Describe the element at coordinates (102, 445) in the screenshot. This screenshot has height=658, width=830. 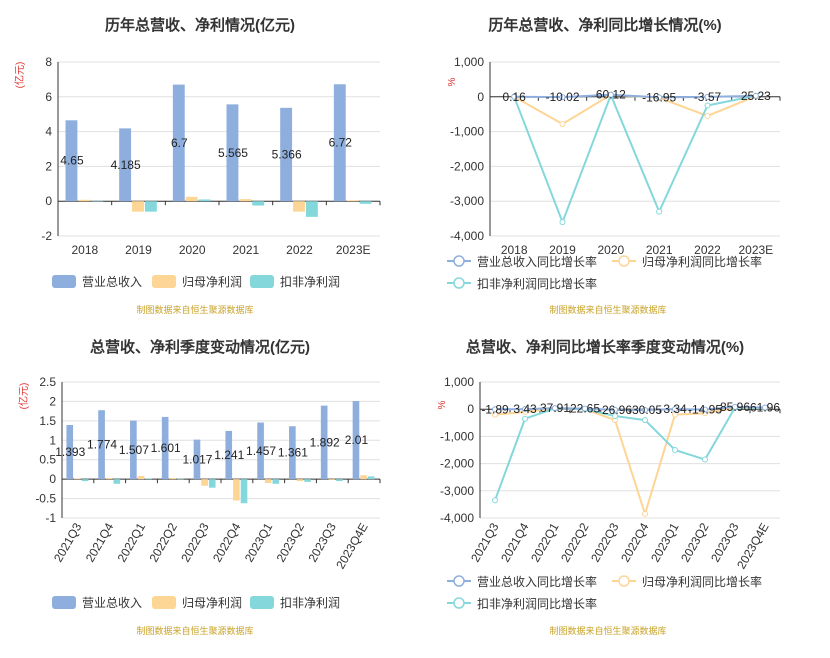
I see `bar-value-label: 1.774` at that location.